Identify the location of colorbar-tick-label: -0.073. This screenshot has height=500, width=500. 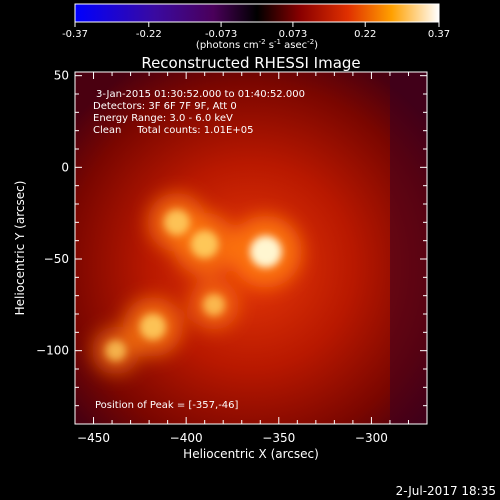
(221, 34).